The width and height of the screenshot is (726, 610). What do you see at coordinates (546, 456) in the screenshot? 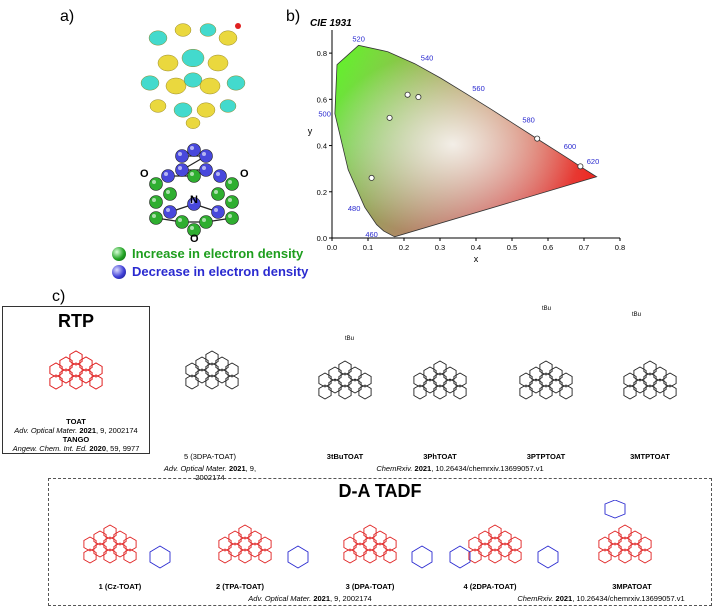
I see `mol-3ptptoat-name: 3PTPTOAT` at bounding box center [546, 456].